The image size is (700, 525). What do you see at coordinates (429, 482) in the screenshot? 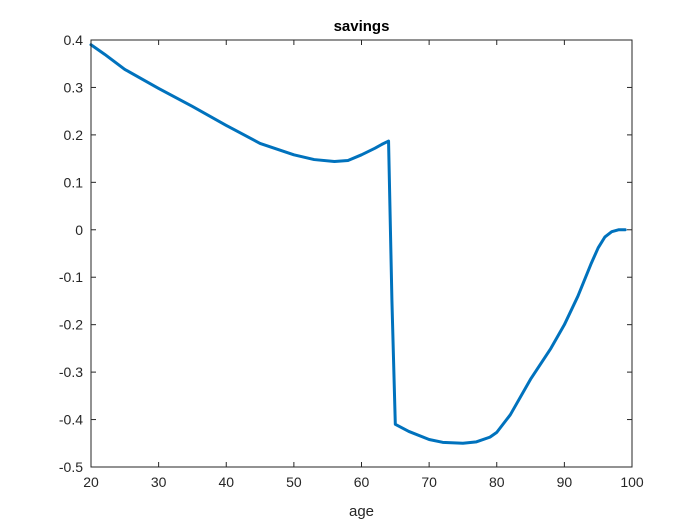
I see `x-tick-label: 70` at bounding box center [429, 482].